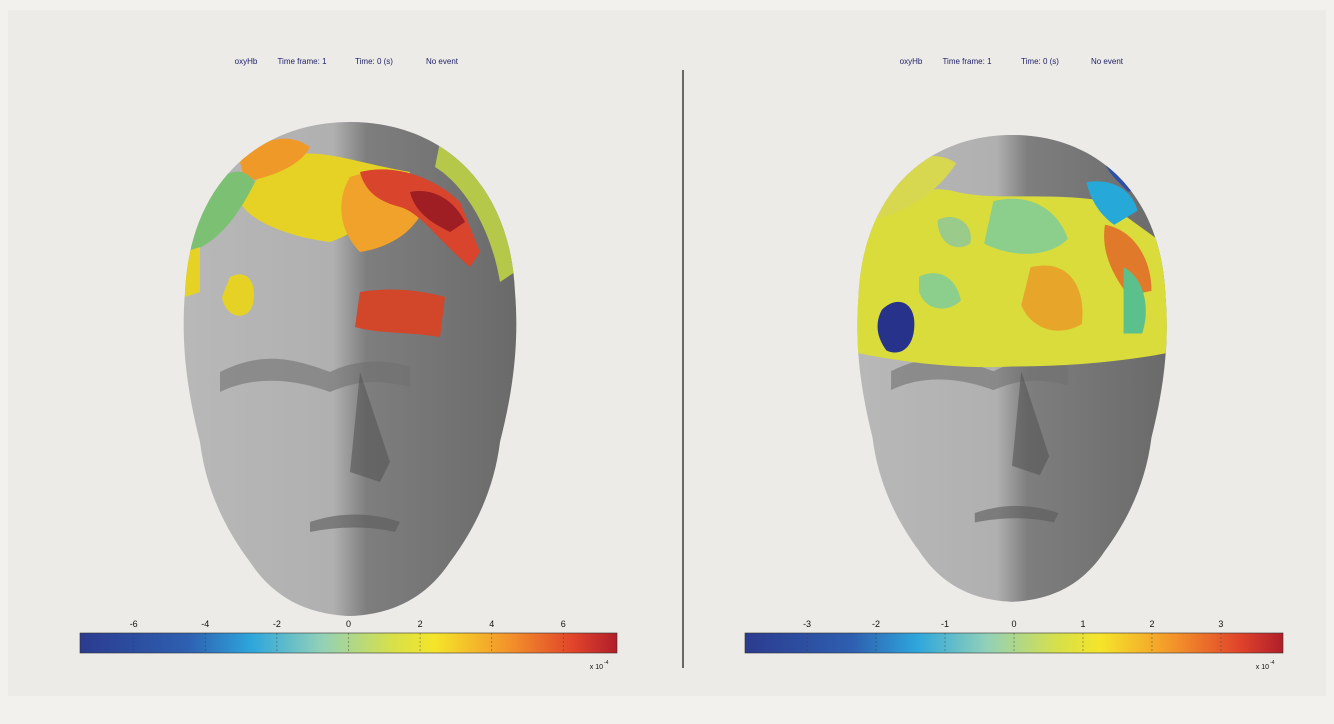 This screenshot has height=724, width=1334. Describe the element at coordinates (807, 624) in the screenshot. I see `tick-label: -3` at that location.